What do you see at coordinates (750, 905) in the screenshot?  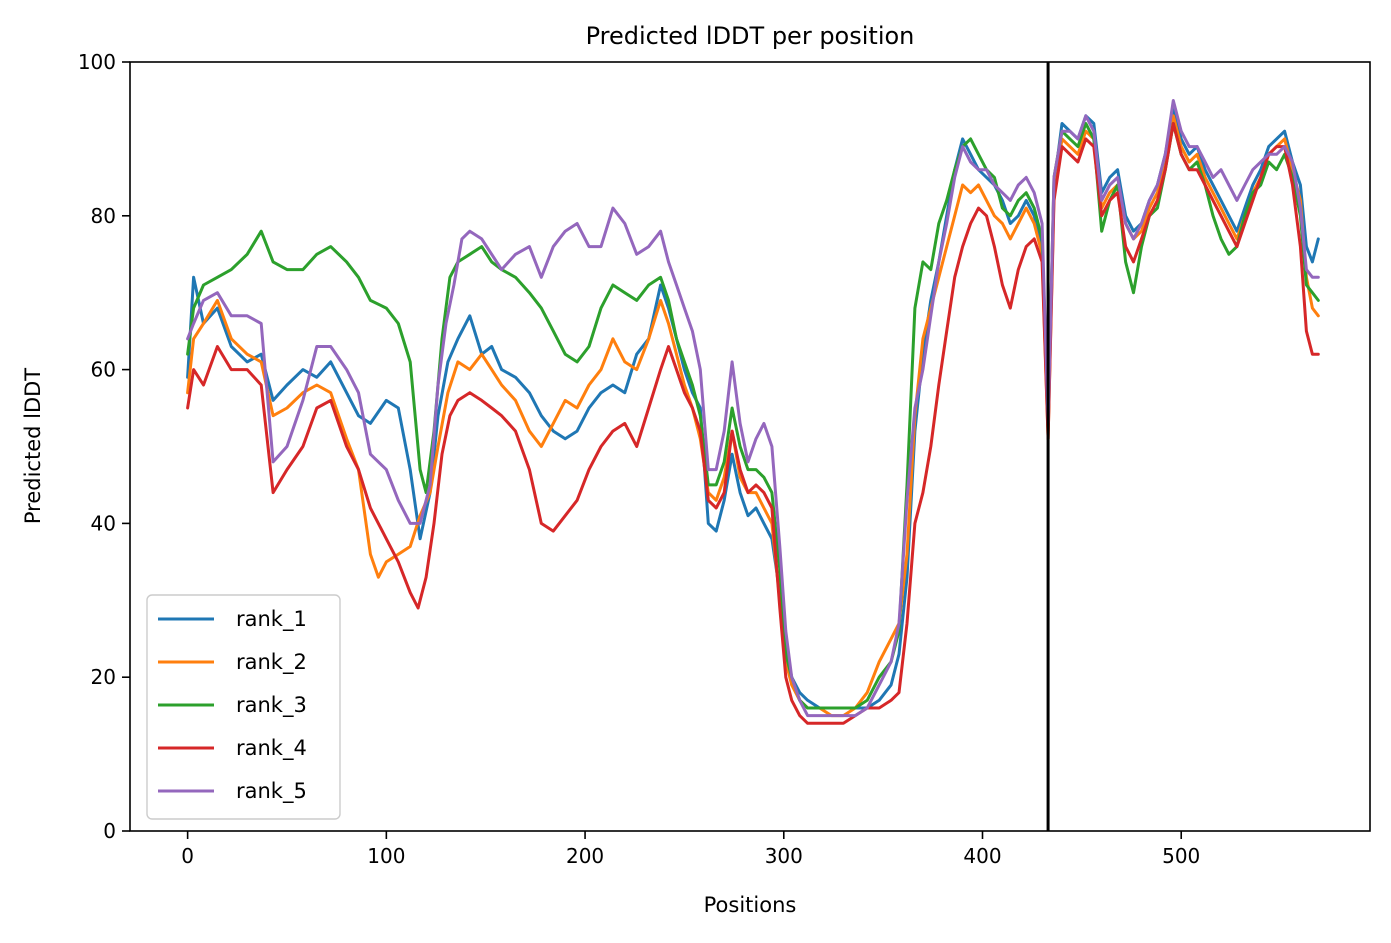 I see `x-axis-label: Positions` at bounding box center [750, 905].